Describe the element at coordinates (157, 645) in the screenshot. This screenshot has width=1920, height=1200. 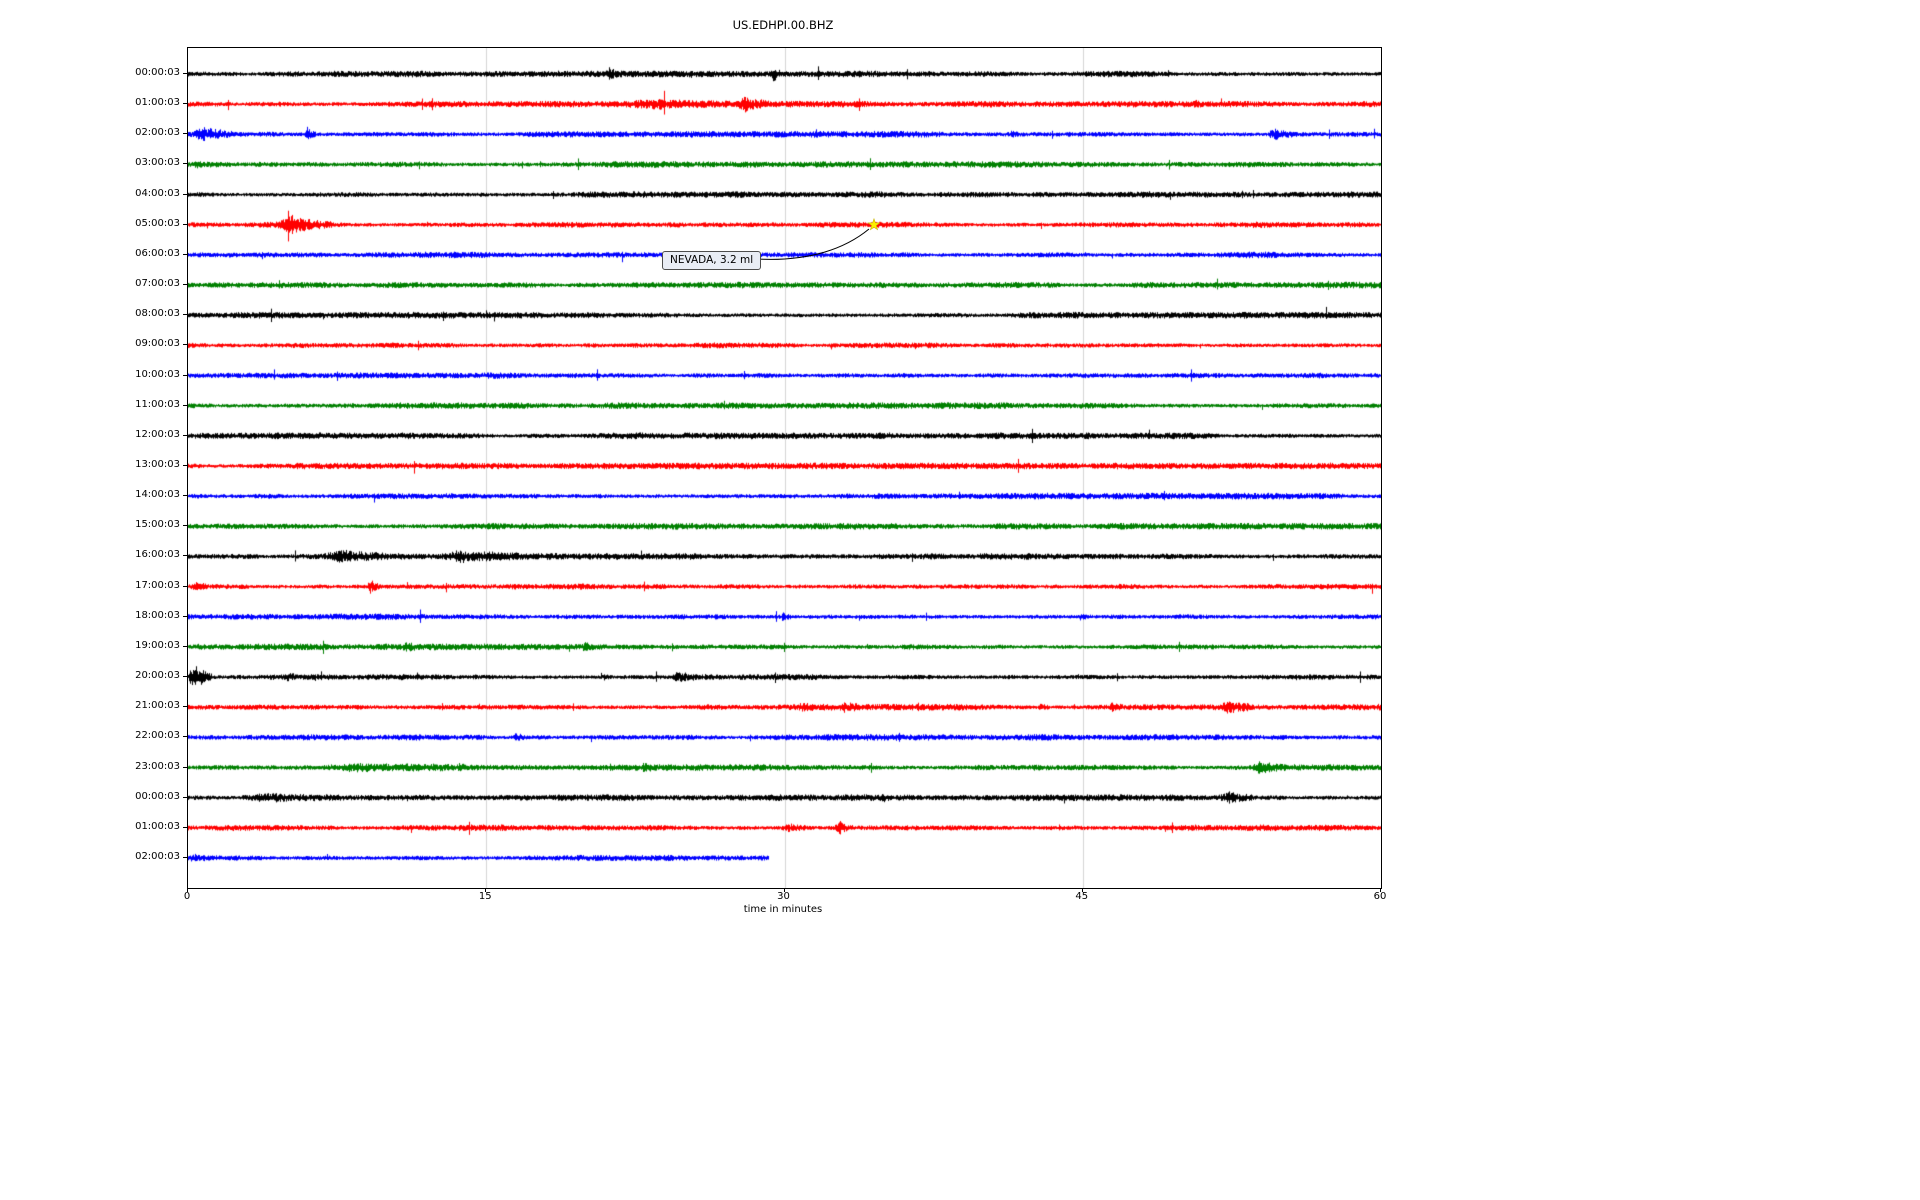
I see `y-tick-label: 19:00:03` at that location.